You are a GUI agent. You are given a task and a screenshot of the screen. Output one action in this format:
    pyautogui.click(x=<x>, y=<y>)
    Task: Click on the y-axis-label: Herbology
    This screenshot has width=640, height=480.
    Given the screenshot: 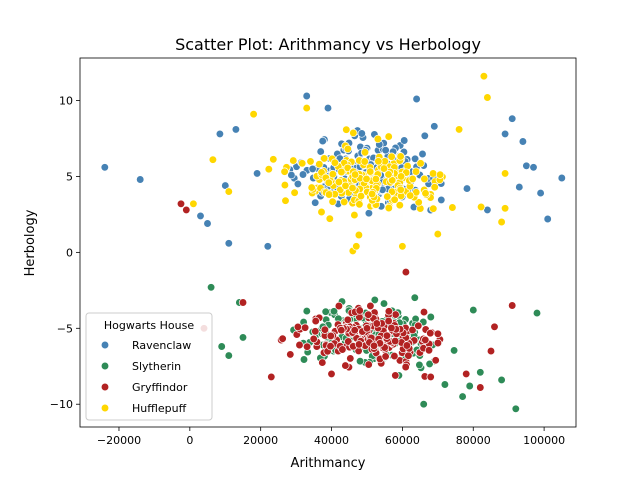 What is the action you would take?
    pyautogui.click(x=30, y=242)
    